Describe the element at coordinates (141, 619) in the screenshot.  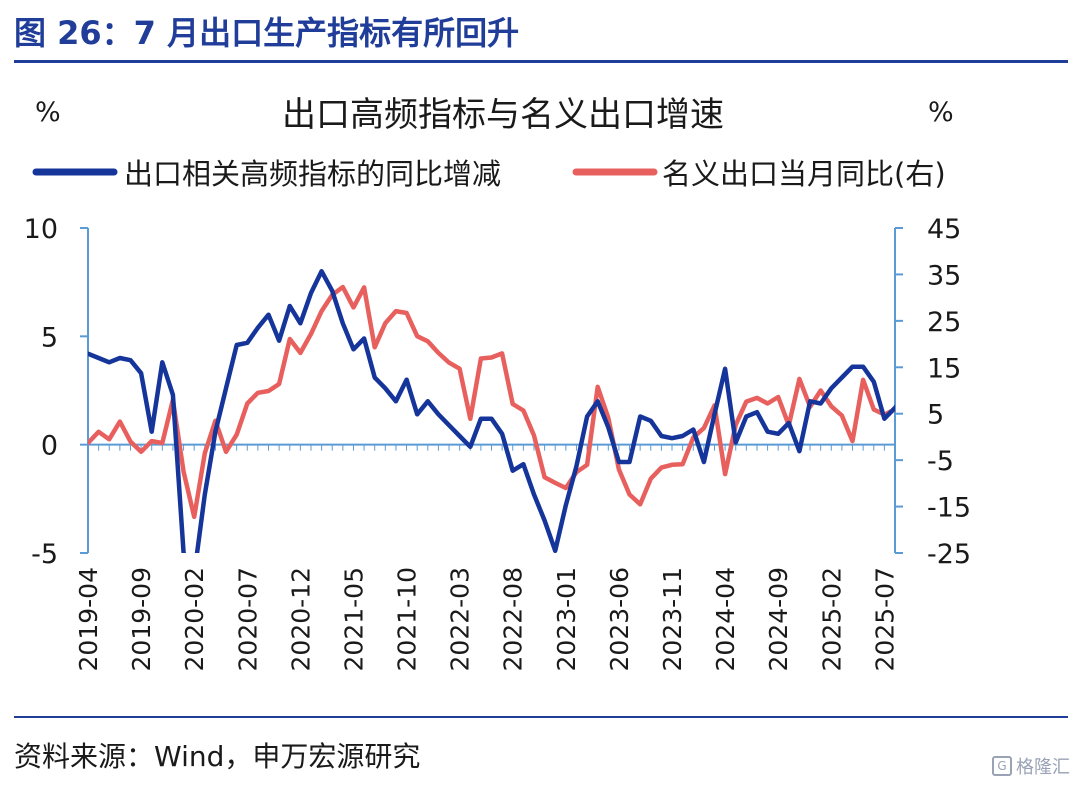
I see `x-tick-label: 2019-09` at that location.